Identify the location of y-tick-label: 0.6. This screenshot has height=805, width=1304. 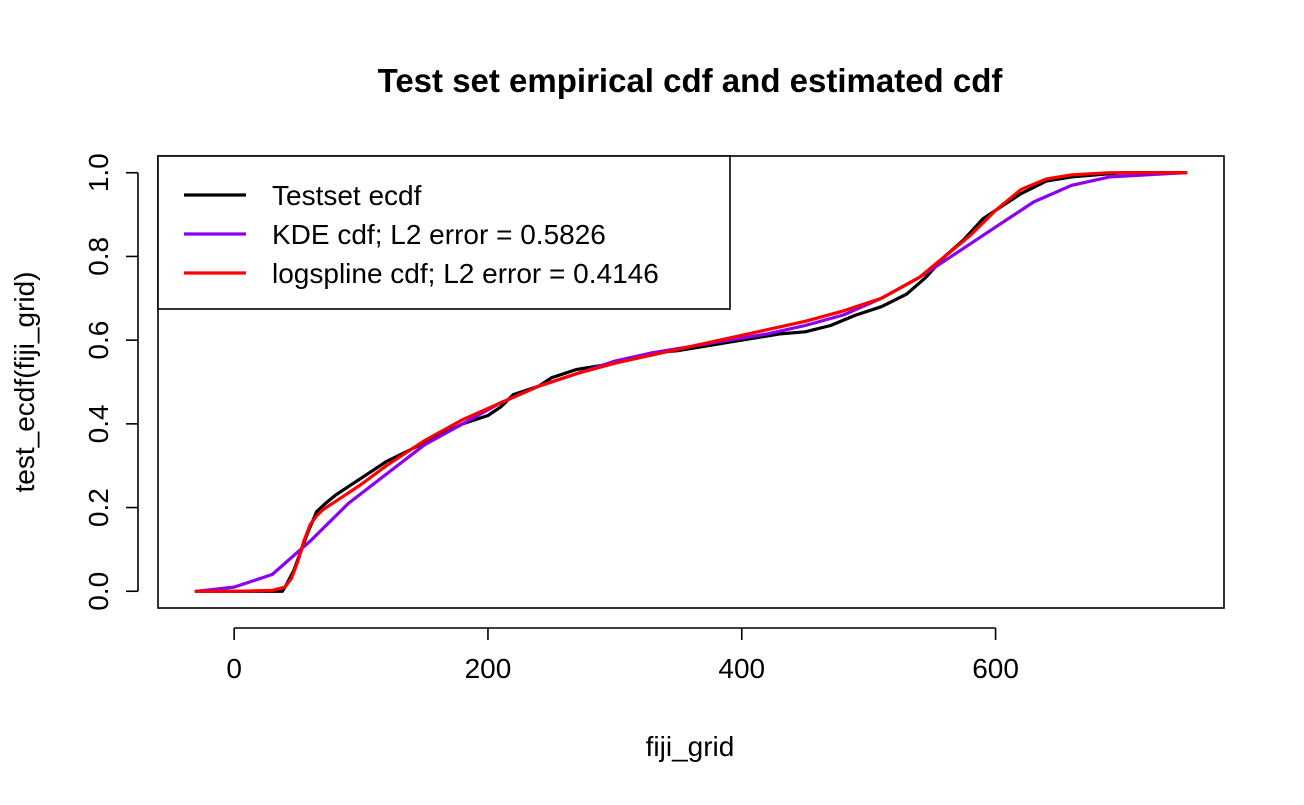
(98, 340).